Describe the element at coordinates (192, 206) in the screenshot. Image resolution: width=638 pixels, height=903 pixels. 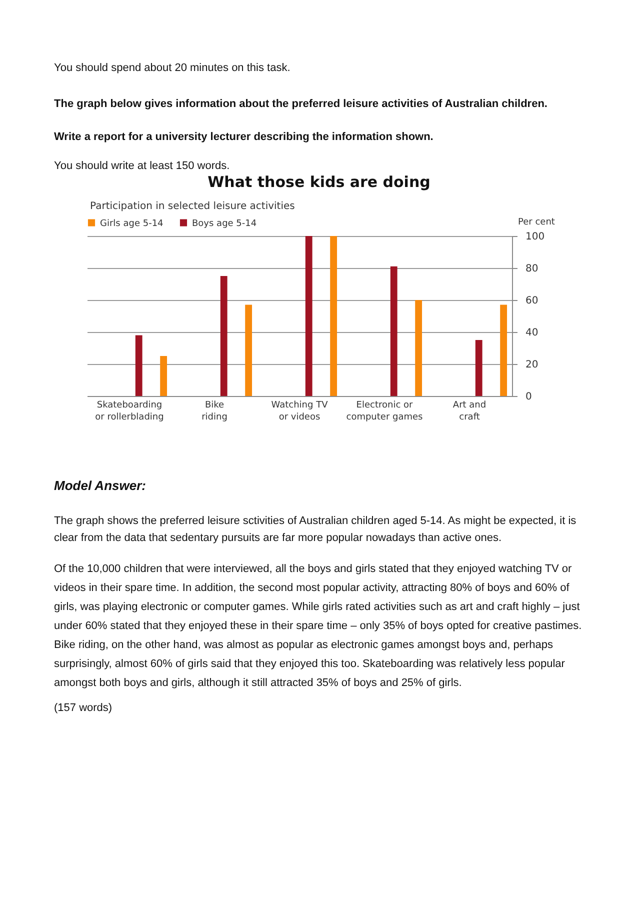
I see `chart-subtitle: Participation in selected leisure activities` at that location.